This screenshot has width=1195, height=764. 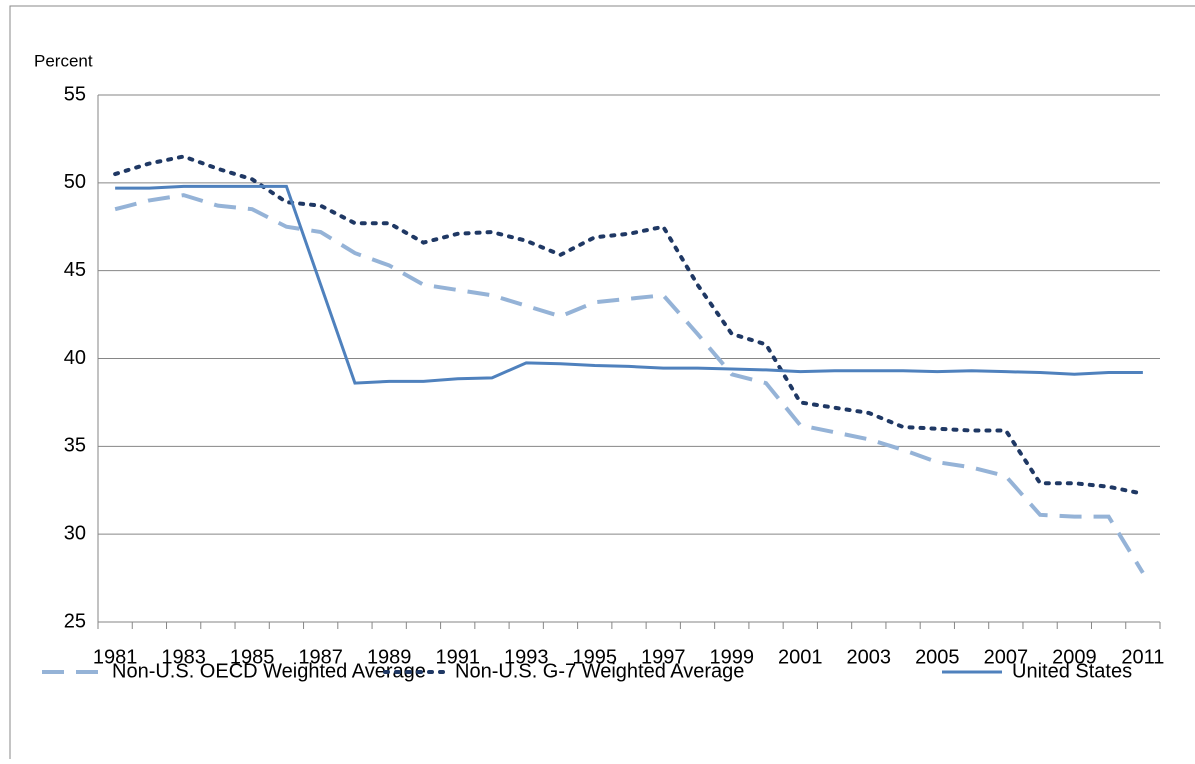 What do you see at coordinates (75, 94) in the screenshot?
I see `y-tick-label: 55` at bounding box center [75, 94].